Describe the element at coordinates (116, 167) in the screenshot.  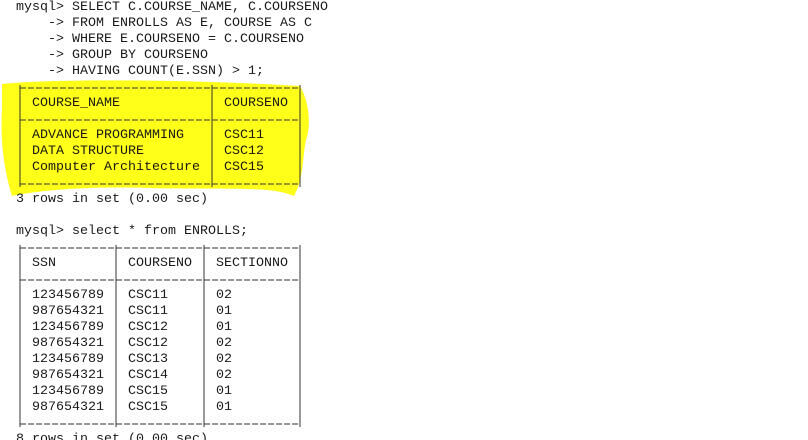
I see `table-cell: Computer Architecture` at that location.